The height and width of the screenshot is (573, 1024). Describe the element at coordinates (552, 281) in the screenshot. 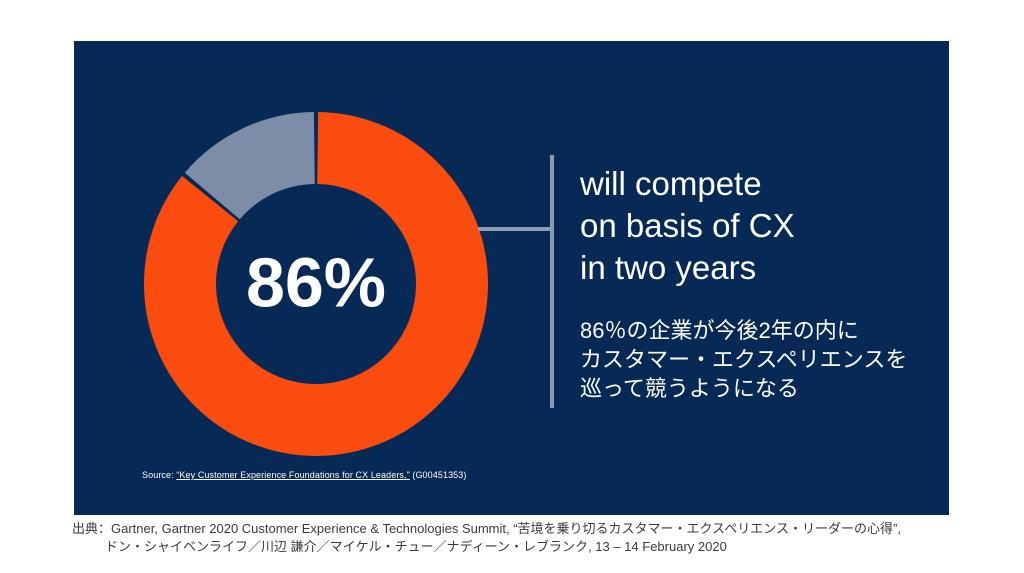

I see `callout-connector-vertical` at that location.